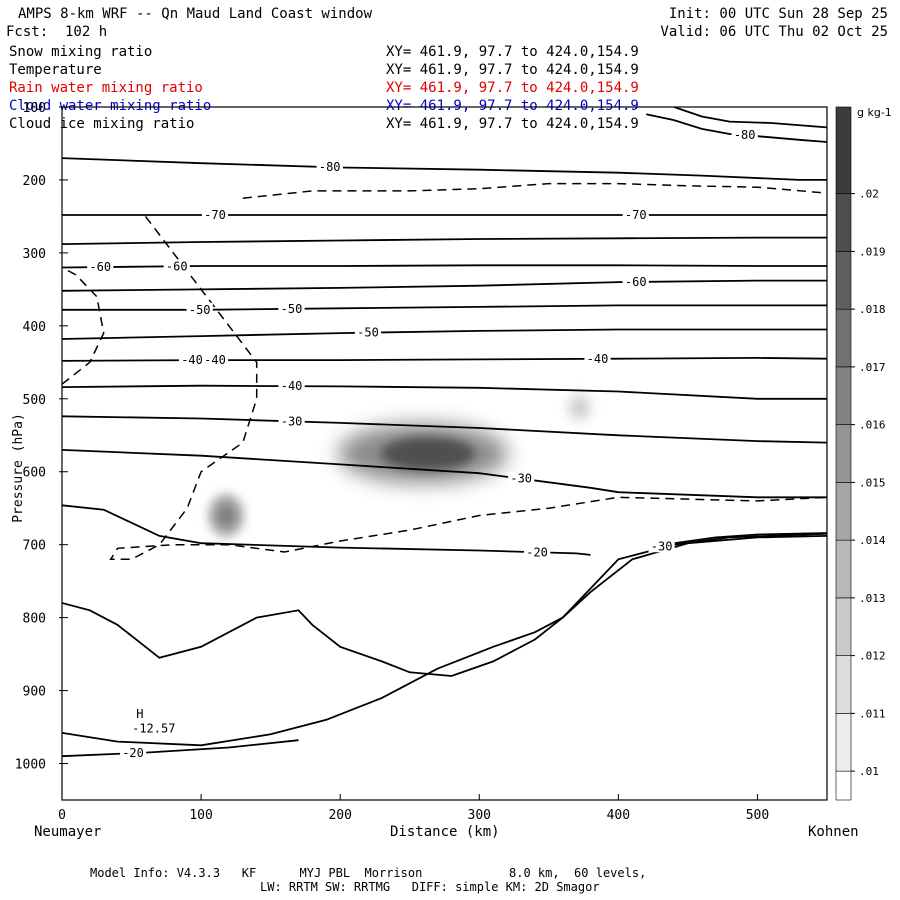 The height and width of the screenshot is (900, 900). Describe the element at coordinates (34, 619) in the screenshot. I see `y-tick-label: 800` at that location.